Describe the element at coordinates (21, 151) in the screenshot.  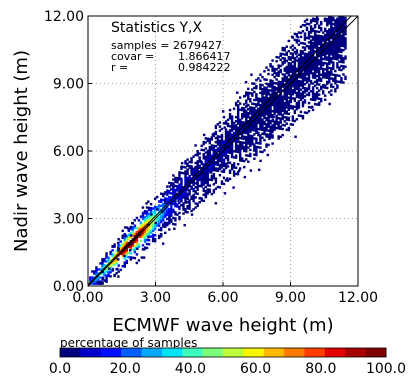
I see `y-axis-label: Nadir wave height (m)` at that location.